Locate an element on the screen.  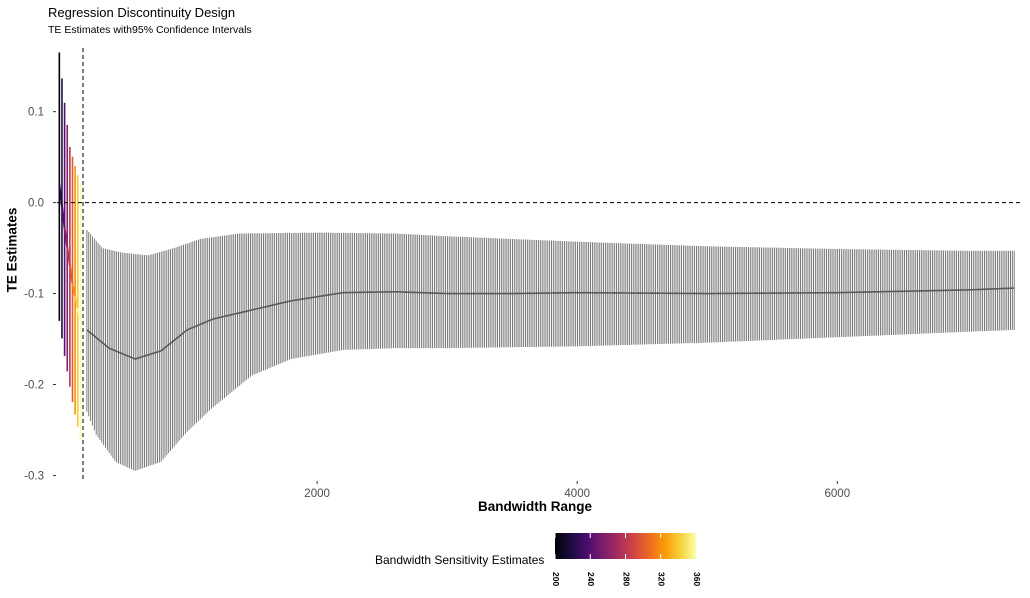
colorbar-tick-label: 240 is located at coordinates (591, 579).